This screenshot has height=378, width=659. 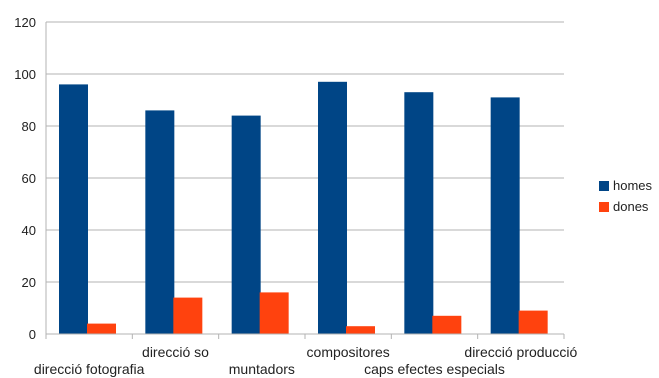 I want to click on legend-swatch-homes, so click(x=604, y=186).